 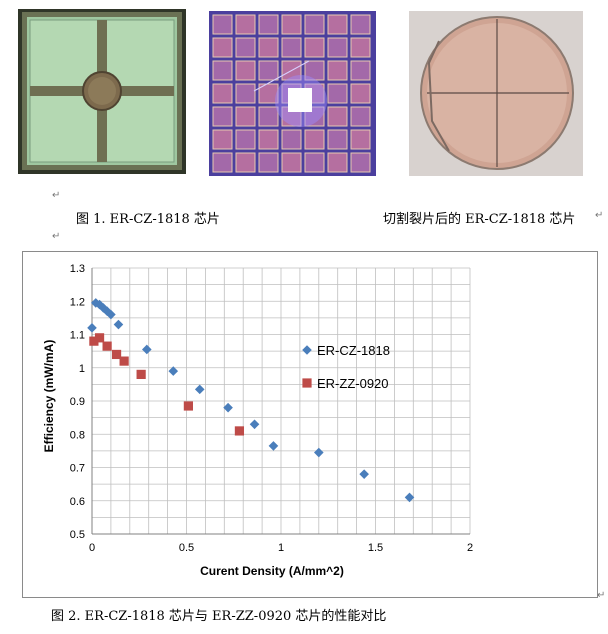 I want to click on y-tick-label: 0.9, so click(x=77, y=402).